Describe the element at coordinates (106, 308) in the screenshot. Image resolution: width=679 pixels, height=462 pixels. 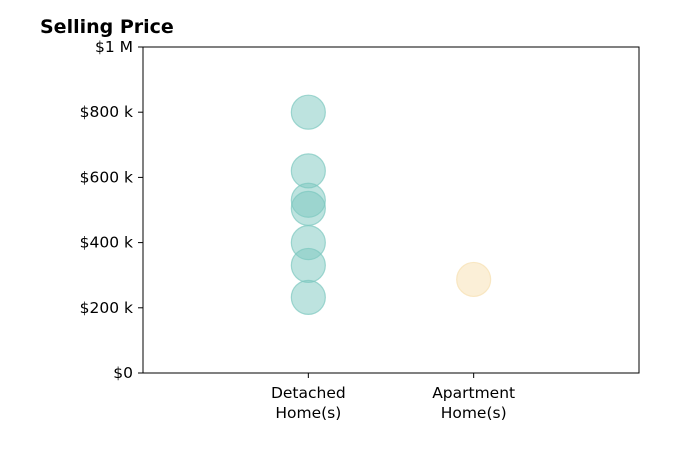
I see `y-tick-label: $200 k` at that location.